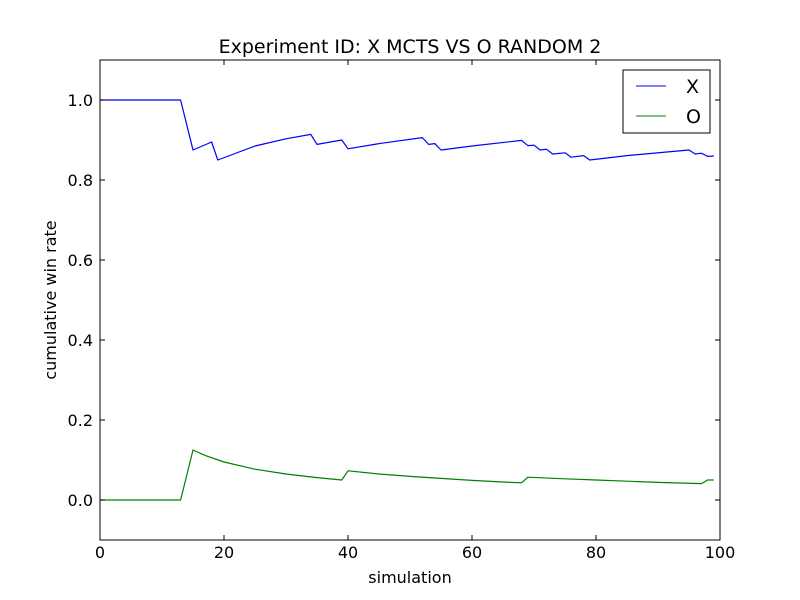 The width and height of the screenshot is (800, 600). What do you see at coordinates (80, 180) in the screenshot?
I see `y-tick-label: 0.8` at bounding box center [80, 180].